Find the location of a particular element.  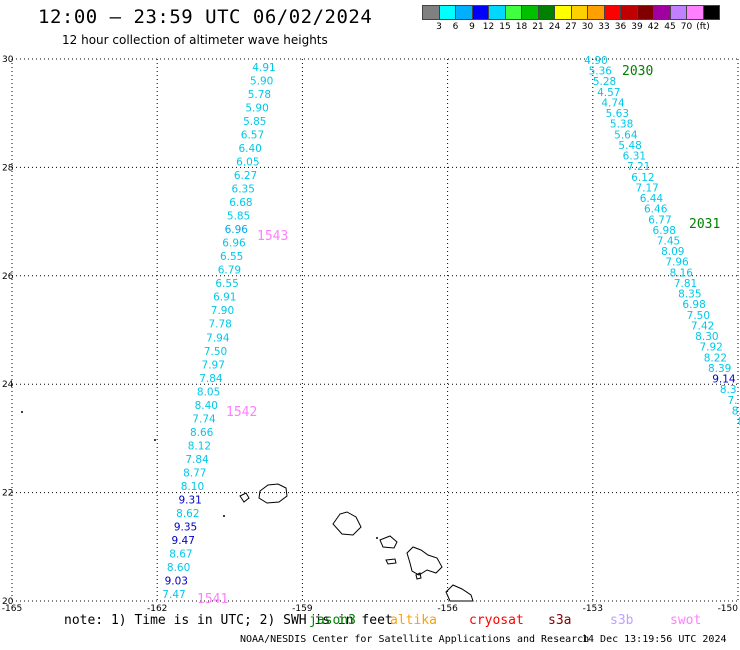

swh-label: 6.96 is located at coordinates (237, 230).